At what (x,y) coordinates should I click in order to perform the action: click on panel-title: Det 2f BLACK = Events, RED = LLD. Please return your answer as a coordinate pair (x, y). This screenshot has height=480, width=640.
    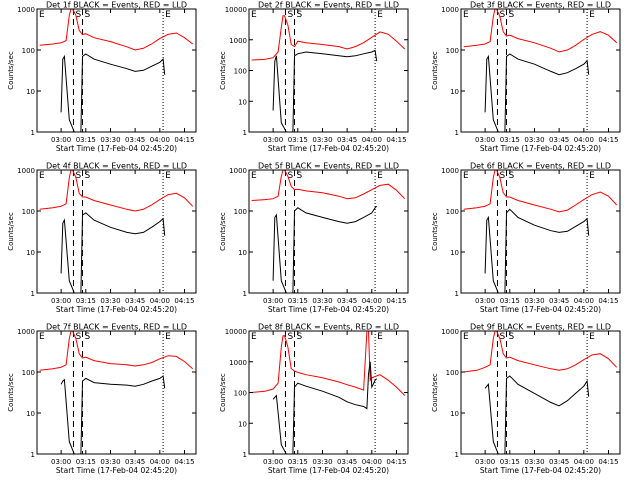
    Looking at the image, I should click on (328, 5).